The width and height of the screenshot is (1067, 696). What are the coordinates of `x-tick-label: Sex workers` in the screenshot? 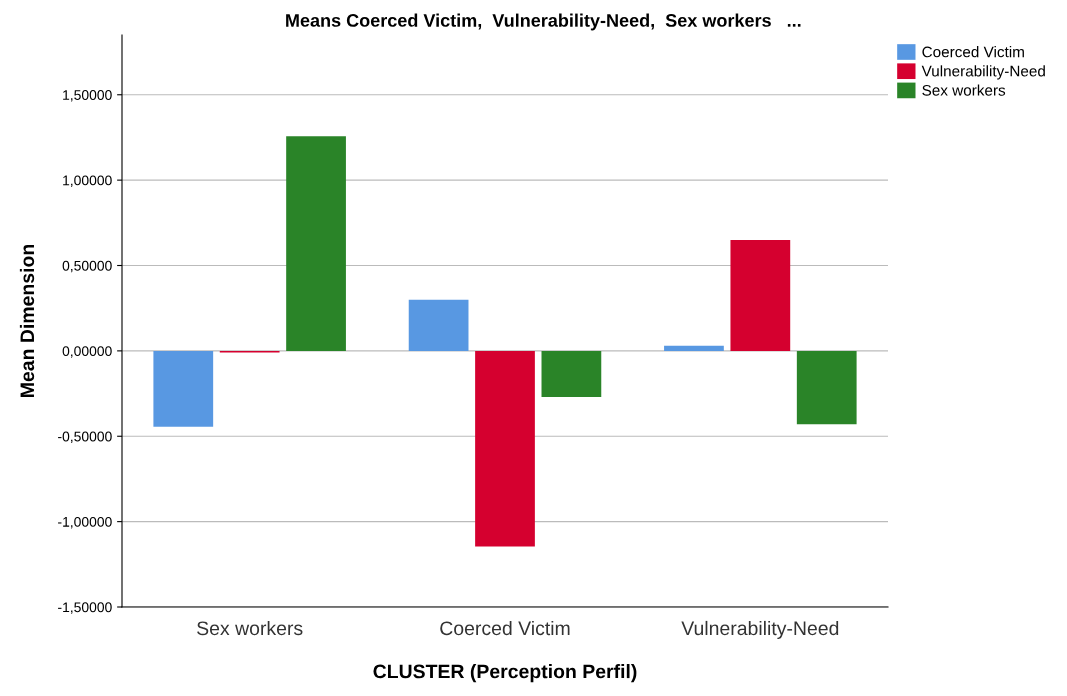 It's located at (250, 628).